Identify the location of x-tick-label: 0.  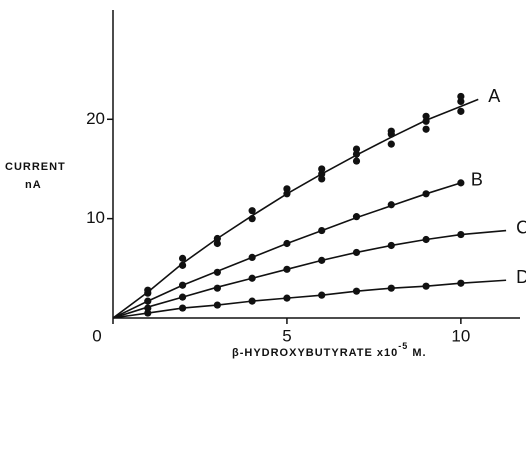
(96, 335).